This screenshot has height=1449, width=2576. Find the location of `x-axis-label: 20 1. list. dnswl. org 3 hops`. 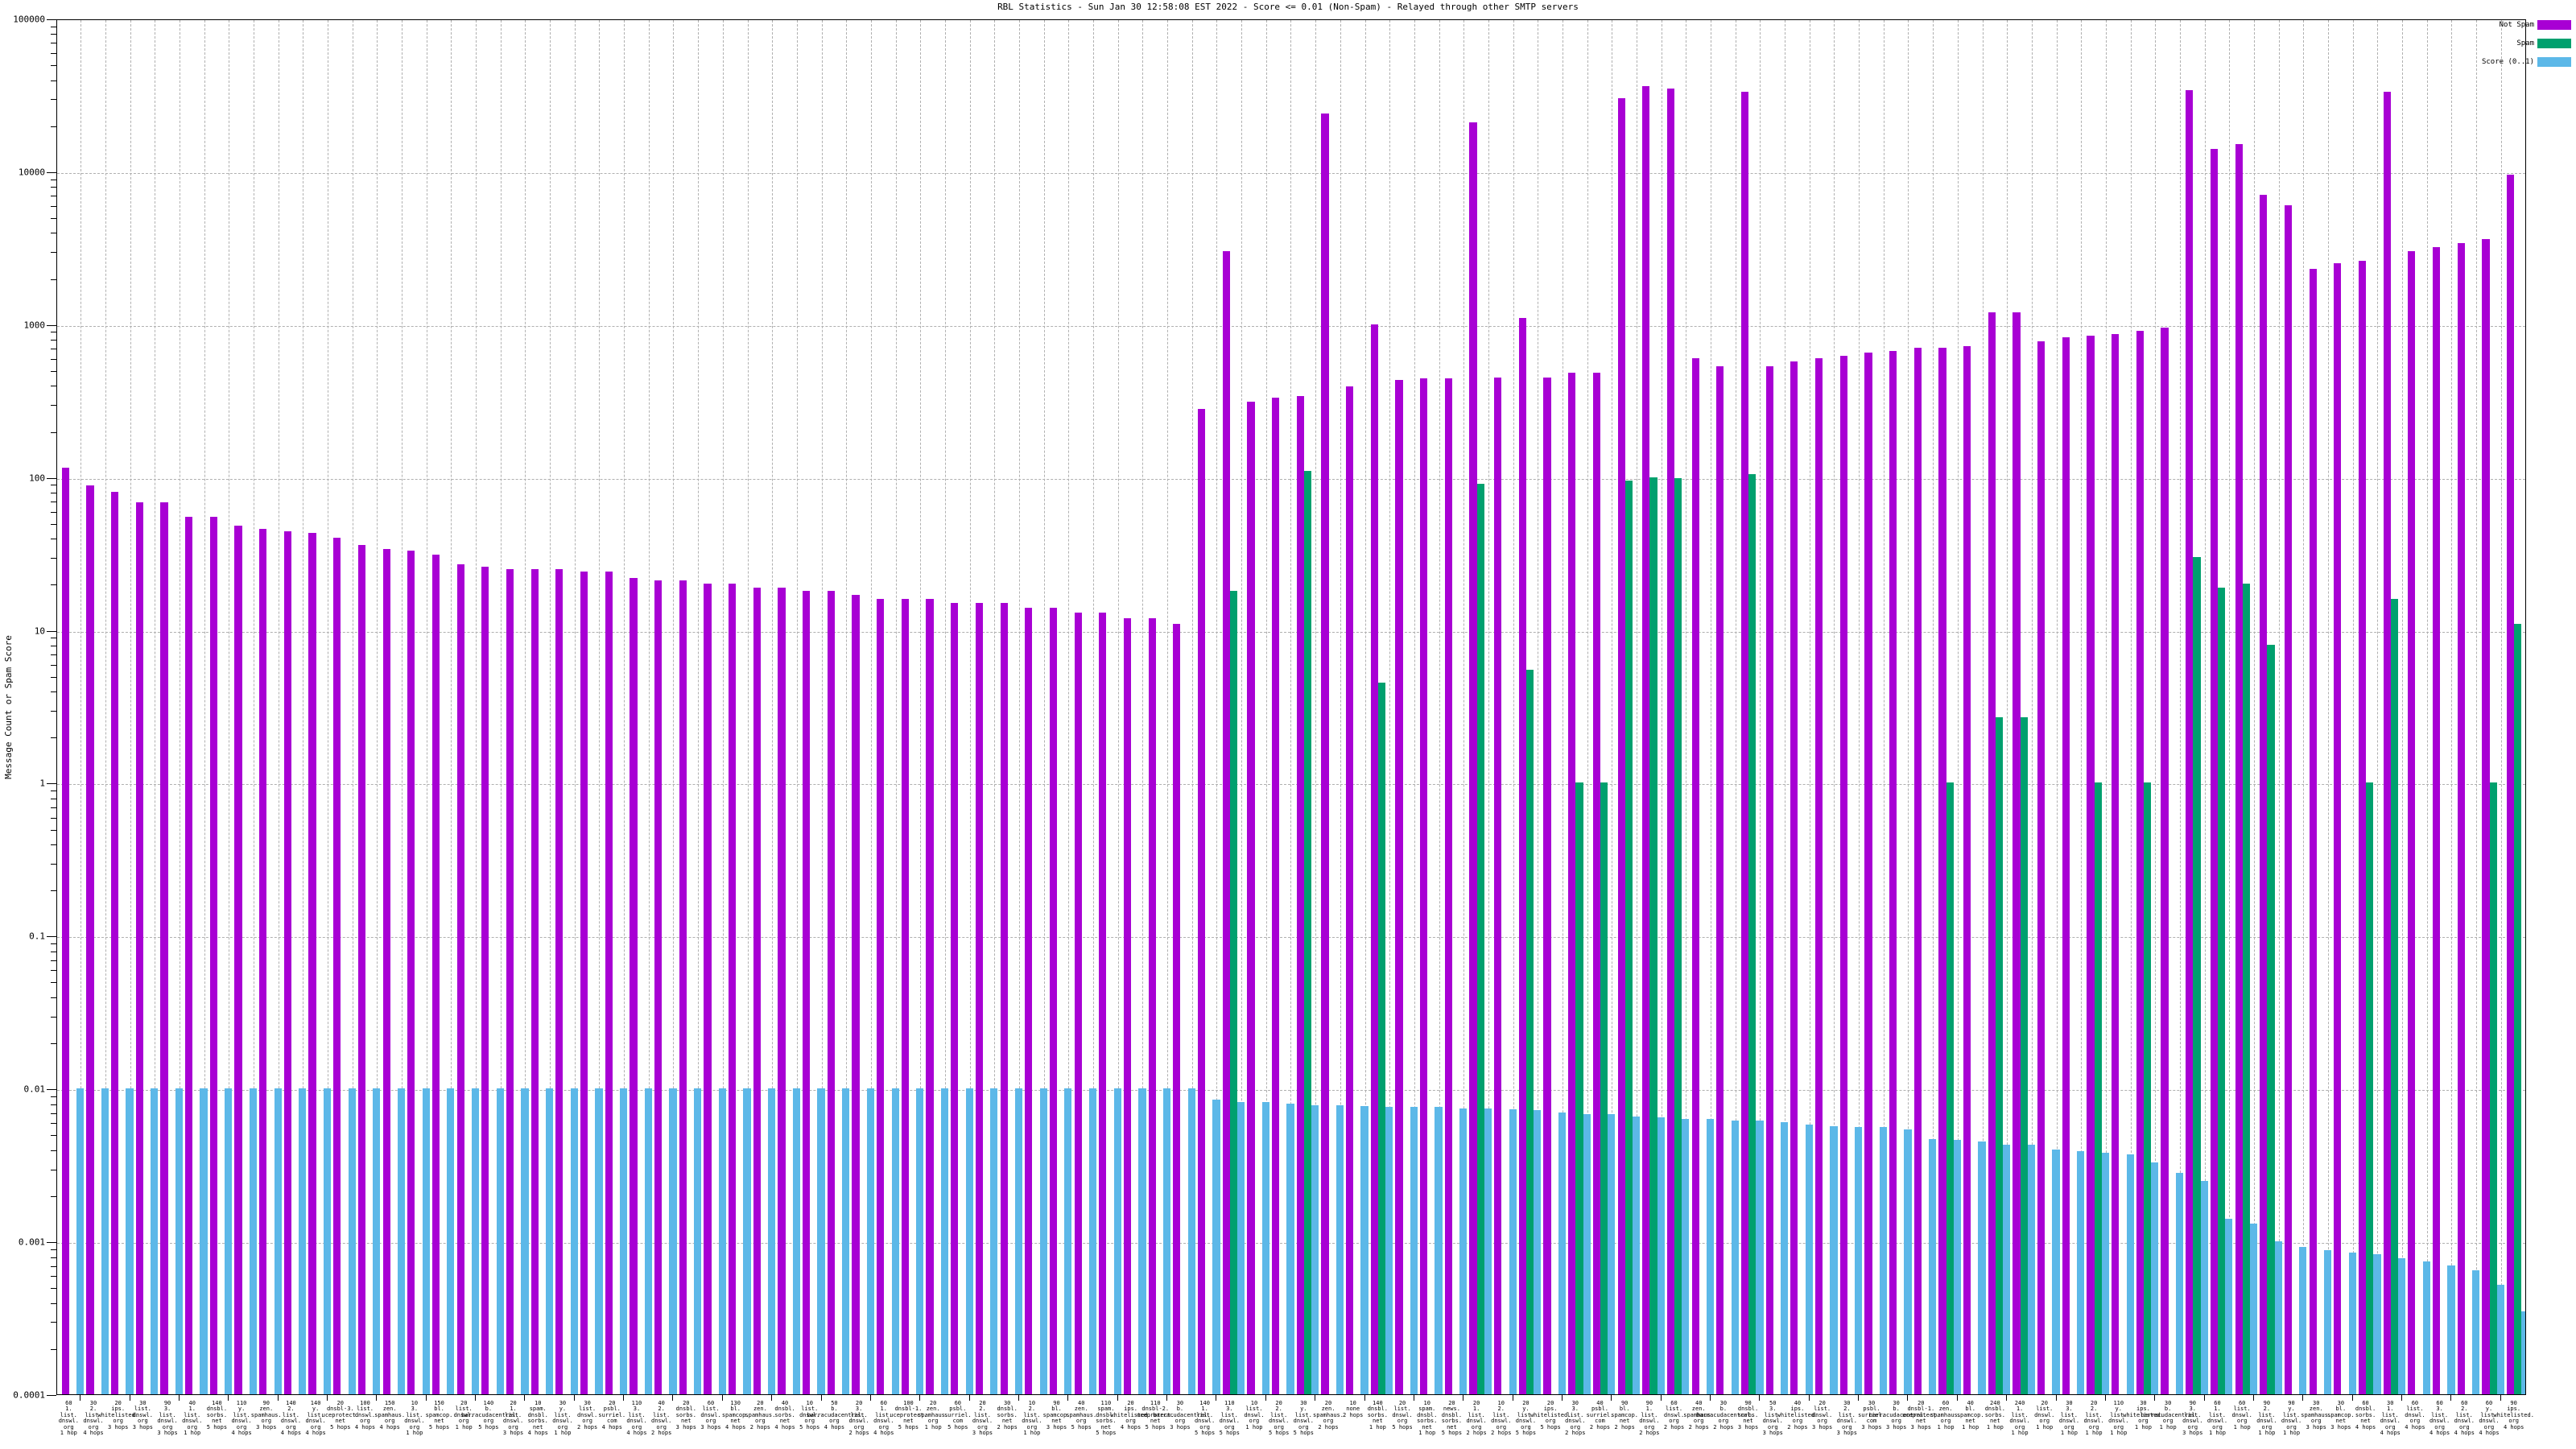

x-axis-label: 20 1. list. dnswl. org 3 hops is located at coordinates (513, 1418).